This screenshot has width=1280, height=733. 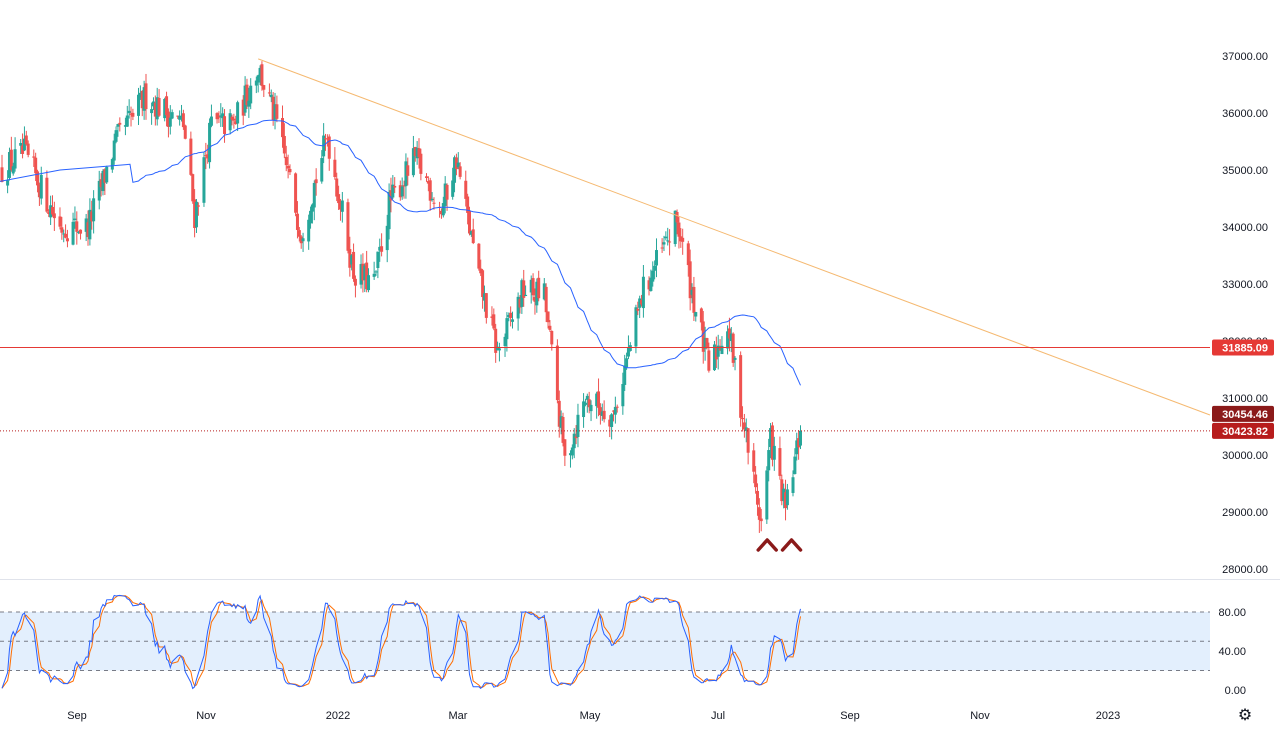 I want to click on gear-icon: ⚙, so click(x=1245, y=715).